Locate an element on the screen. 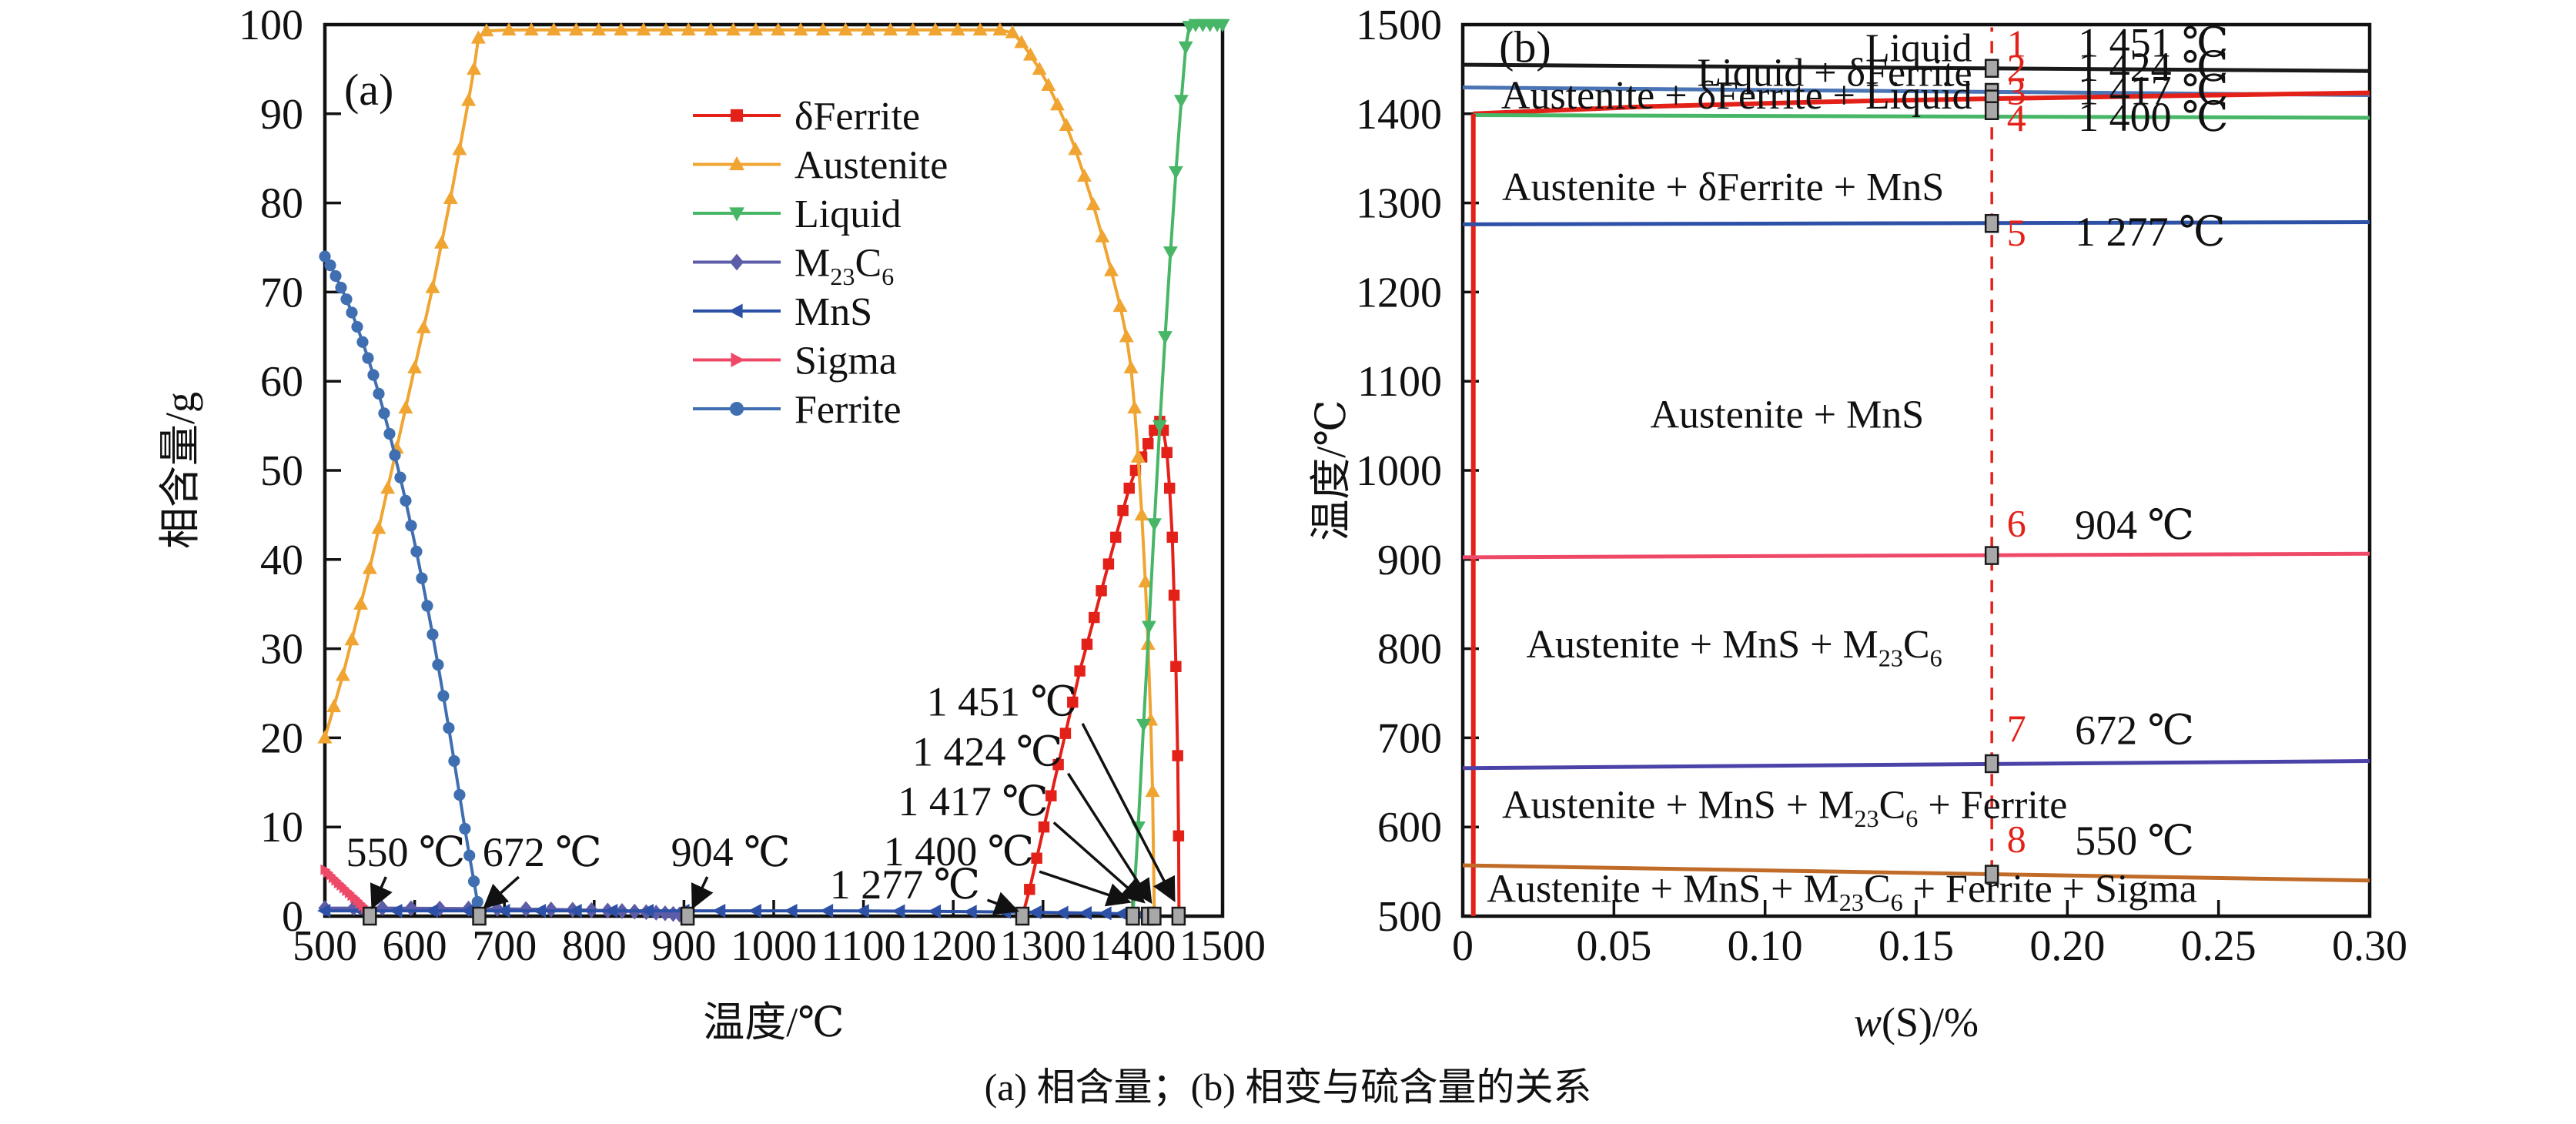  panel-a-x-tick-label: 500 is located at coordinates (325, 946).